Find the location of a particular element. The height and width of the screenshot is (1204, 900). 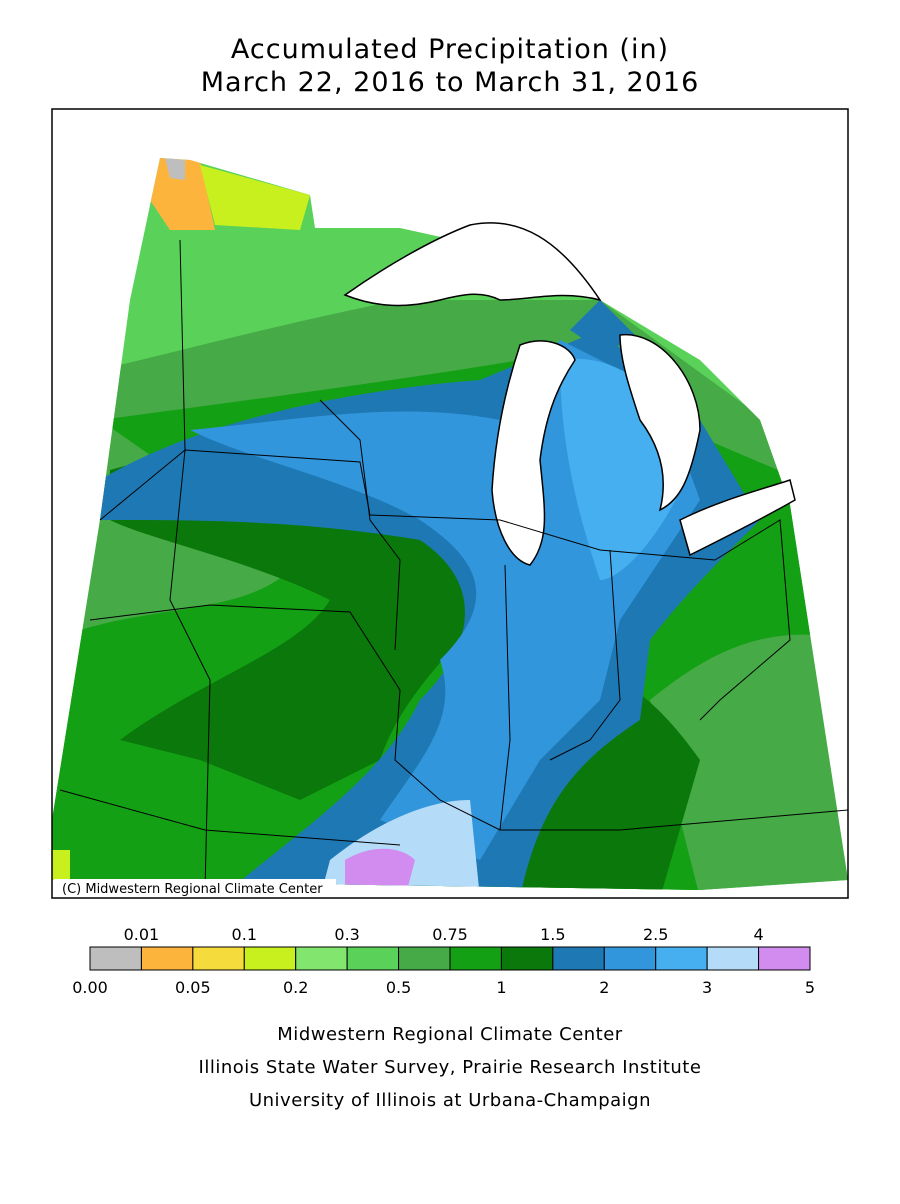

title-line: March 22, 2016 to March 31, 2016 is located at coordinates (450, 82).